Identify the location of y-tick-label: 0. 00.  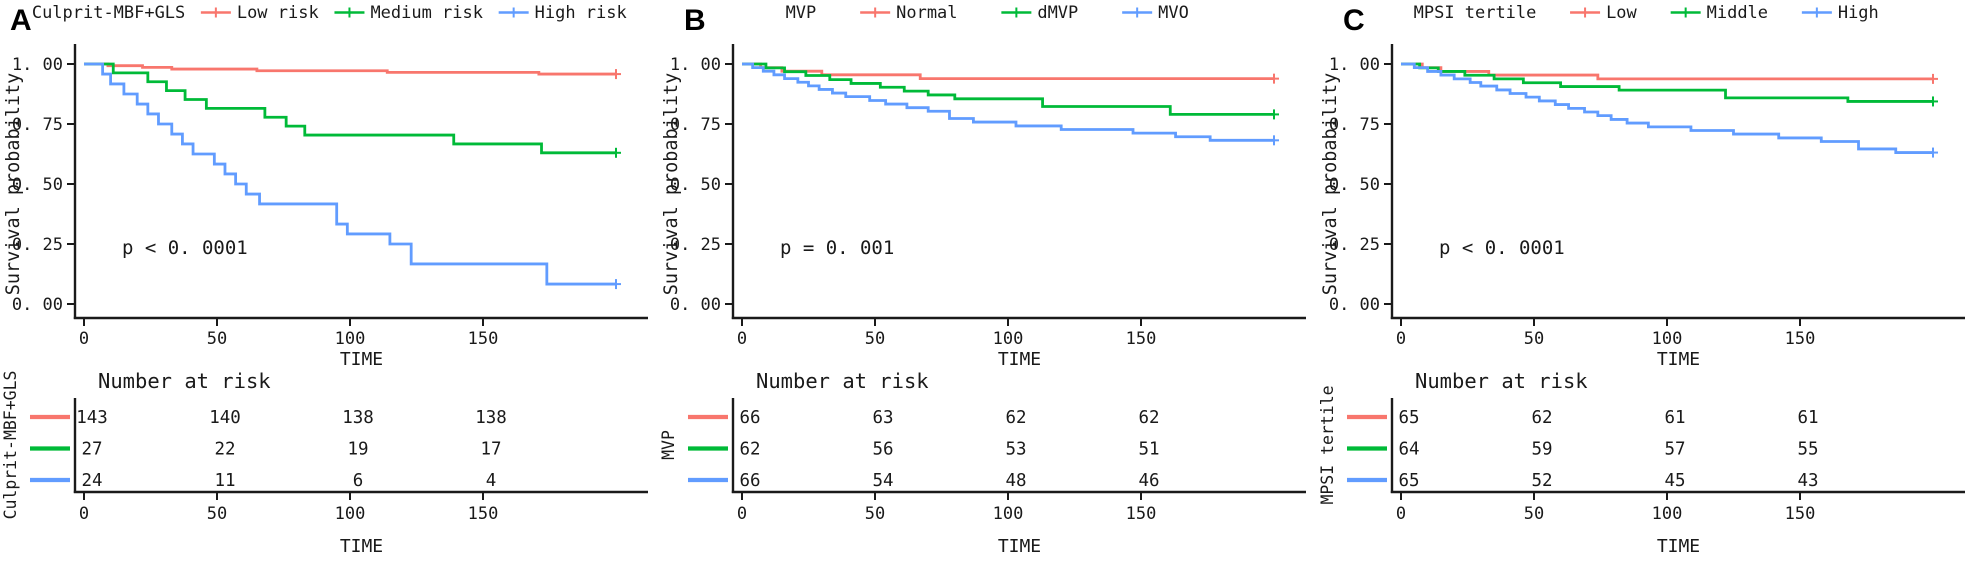
(1354, 305).